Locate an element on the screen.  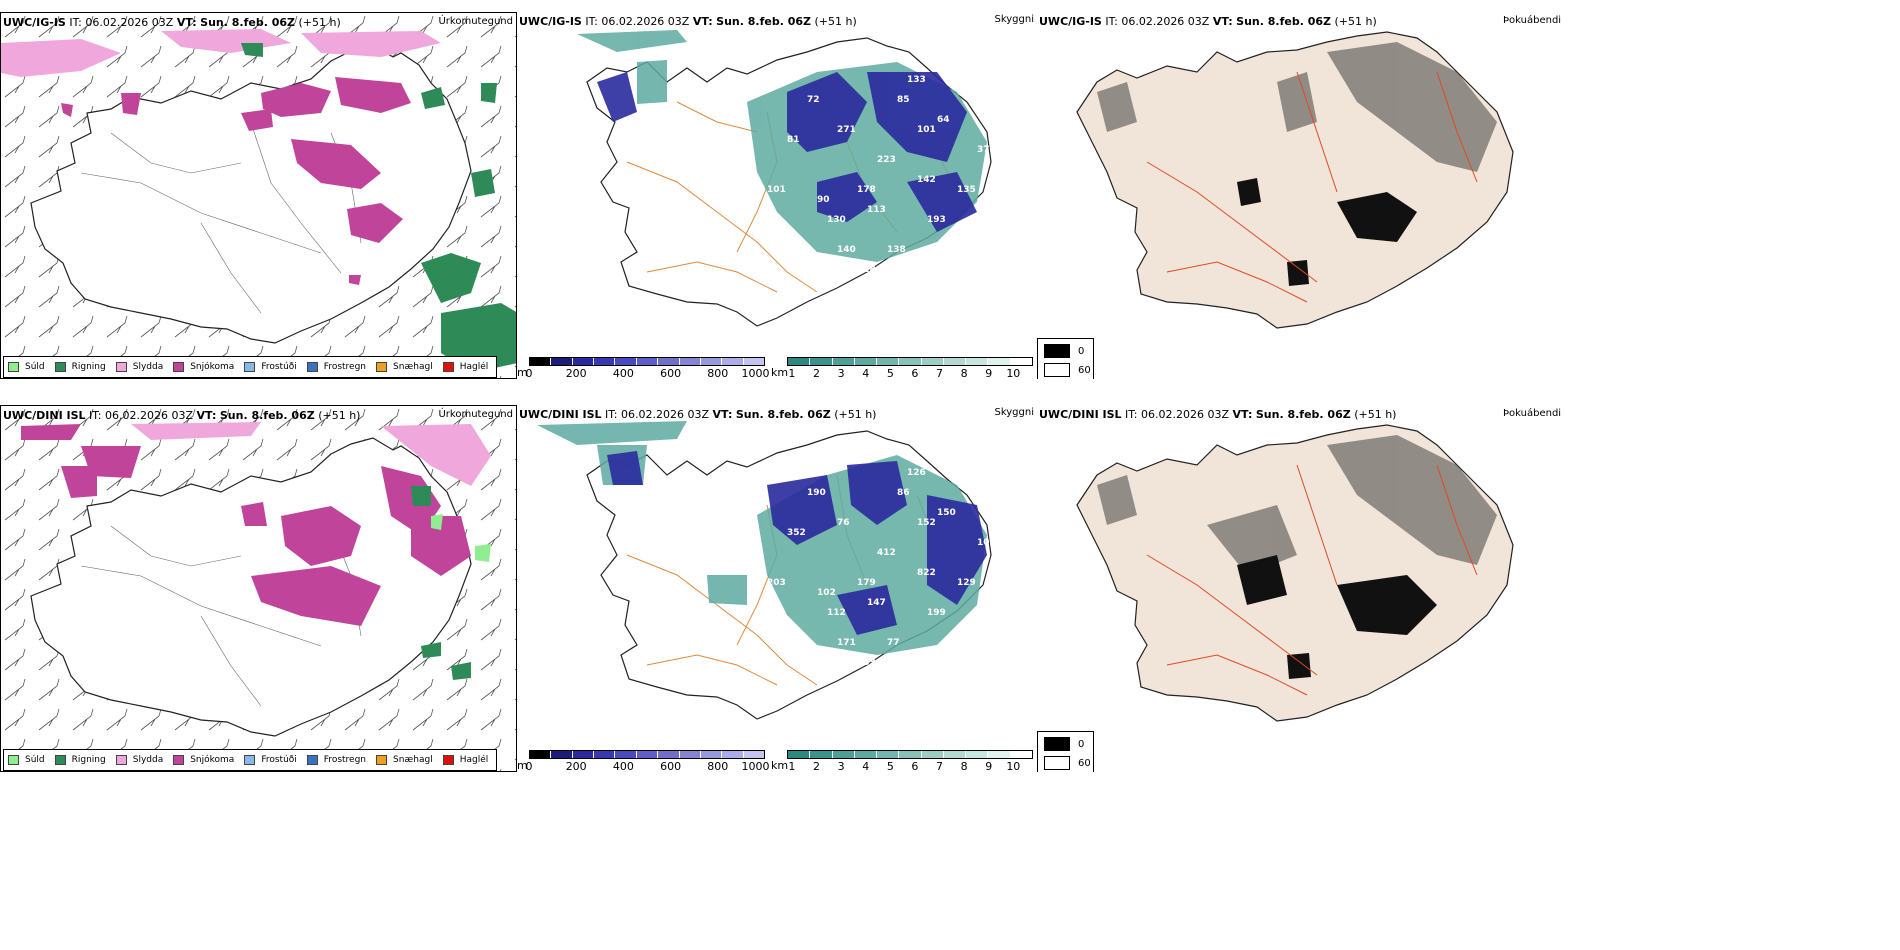
fog-map is located at coordinates (1295, 180).